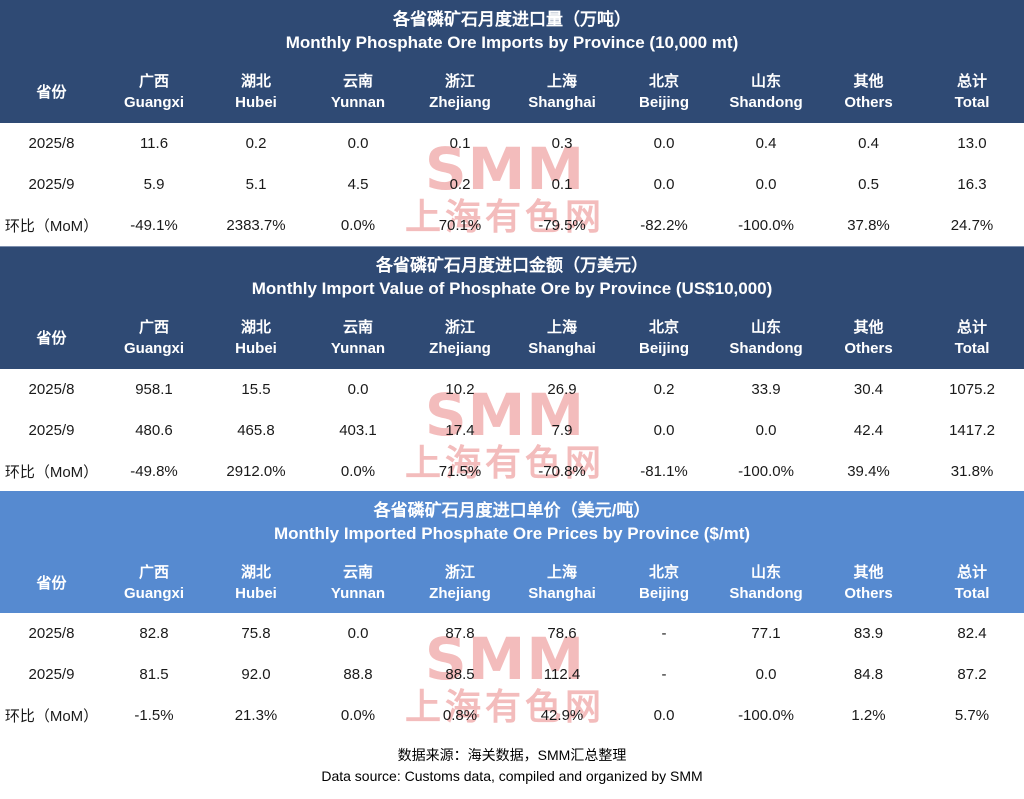 The height and width of the screenshot is (799, 1024). I want to click on cell-zhejiang: 70.1%, so click(460, 225).